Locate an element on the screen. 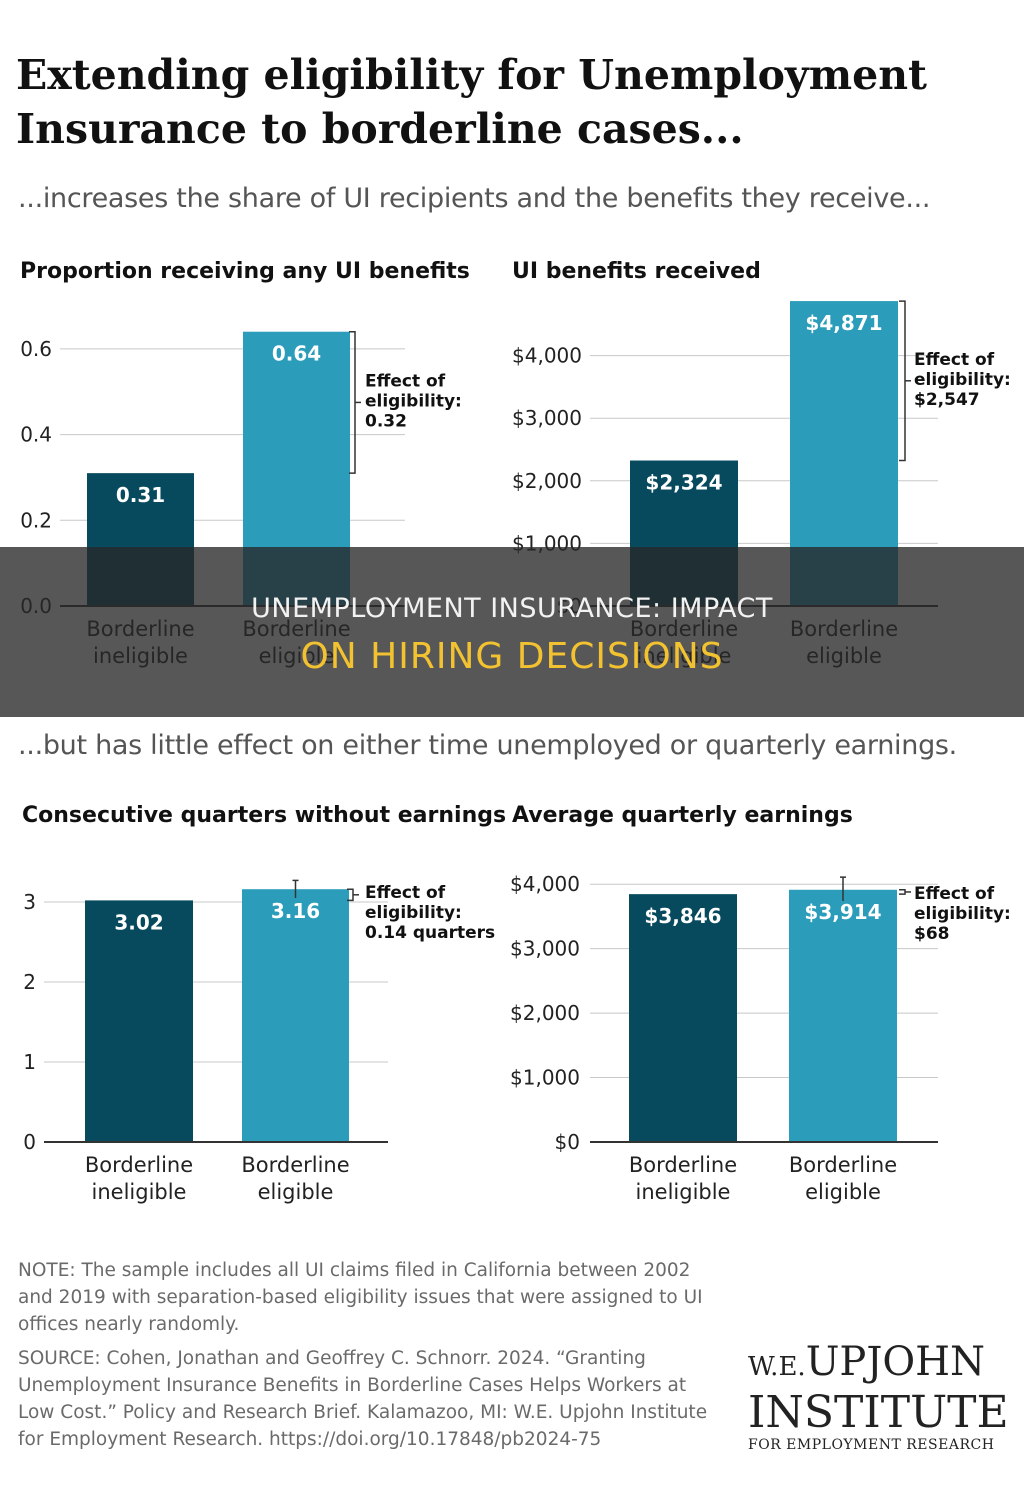  y-tick-label: 0.2 is located at coordinates (36, 520).